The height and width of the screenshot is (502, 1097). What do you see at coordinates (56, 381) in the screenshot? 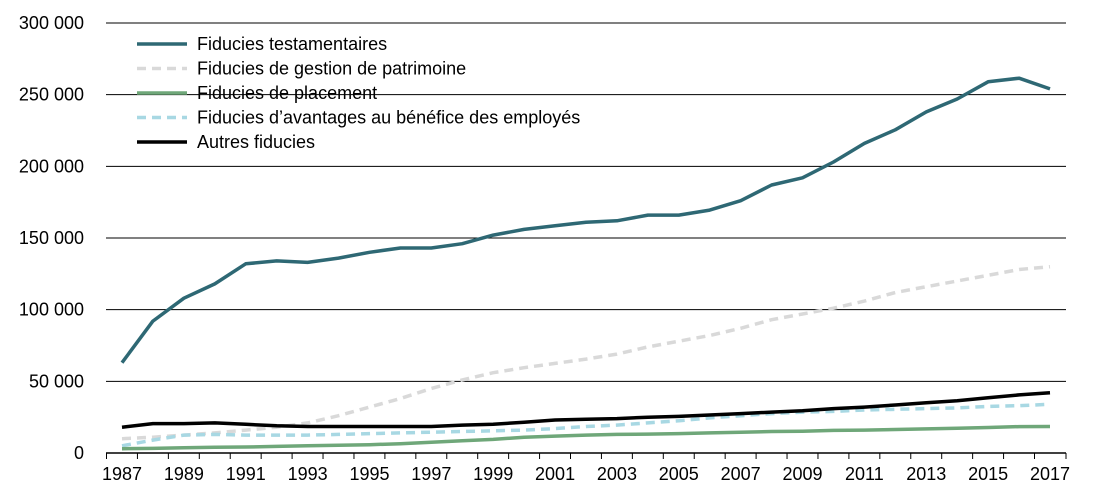
I see `y-tick-label: 50 000` at bounding box center [56, 381].